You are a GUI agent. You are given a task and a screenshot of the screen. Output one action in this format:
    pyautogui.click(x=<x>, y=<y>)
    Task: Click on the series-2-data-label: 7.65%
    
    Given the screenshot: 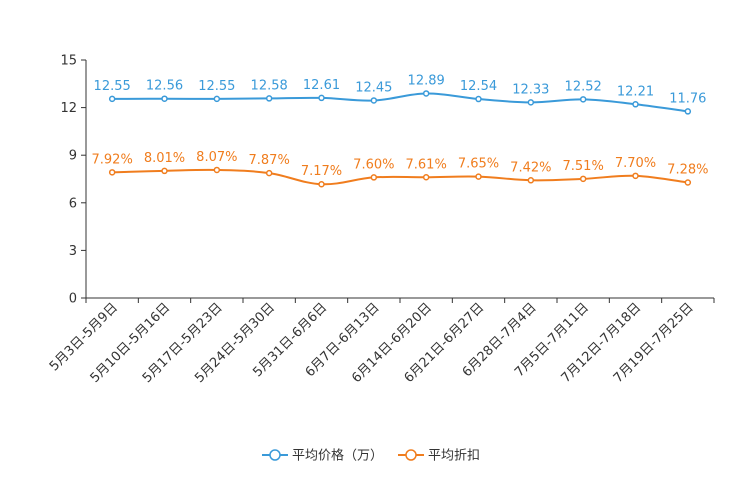 What is the action you would take?
    pyautogui.click(x=478, y=164)
    